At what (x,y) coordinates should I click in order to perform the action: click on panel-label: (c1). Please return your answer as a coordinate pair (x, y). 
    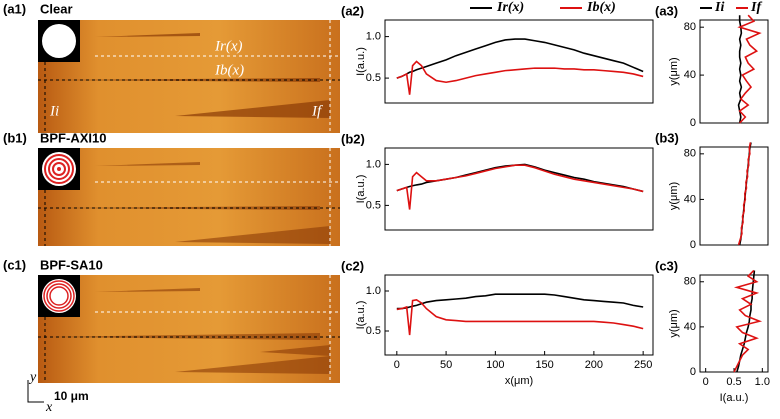
    Looking at the image, I should click on (14, 264).